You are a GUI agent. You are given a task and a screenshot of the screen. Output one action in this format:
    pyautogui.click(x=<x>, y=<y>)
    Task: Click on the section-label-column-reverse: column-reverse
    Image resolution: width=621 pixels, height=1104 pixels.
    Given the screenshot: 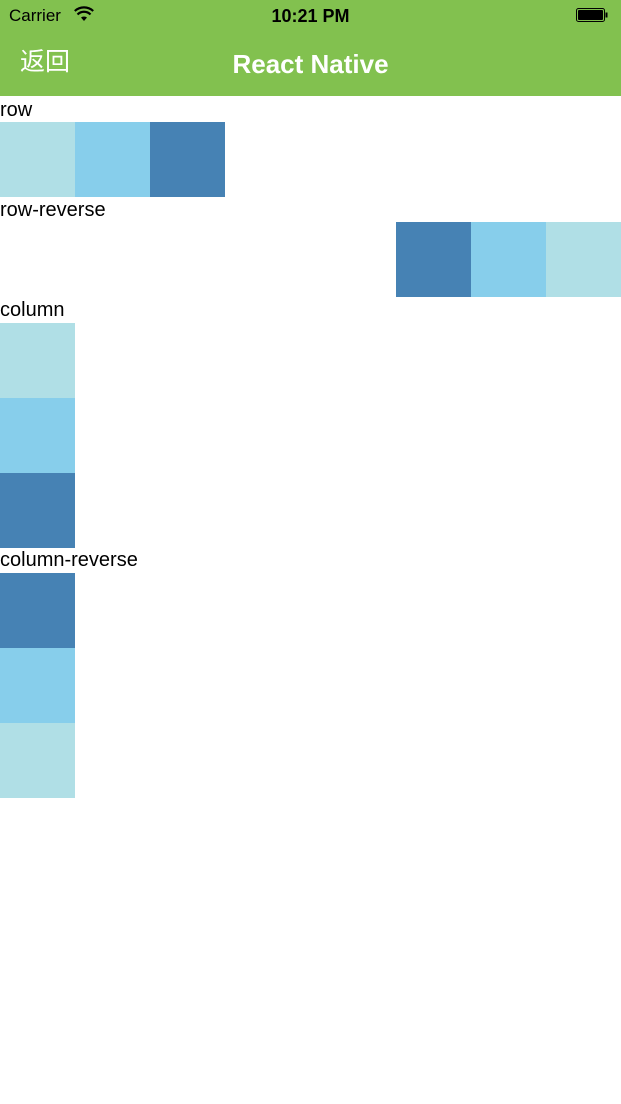 What is the action you would take?
    pyautogui.click(x=69, y=560)
    